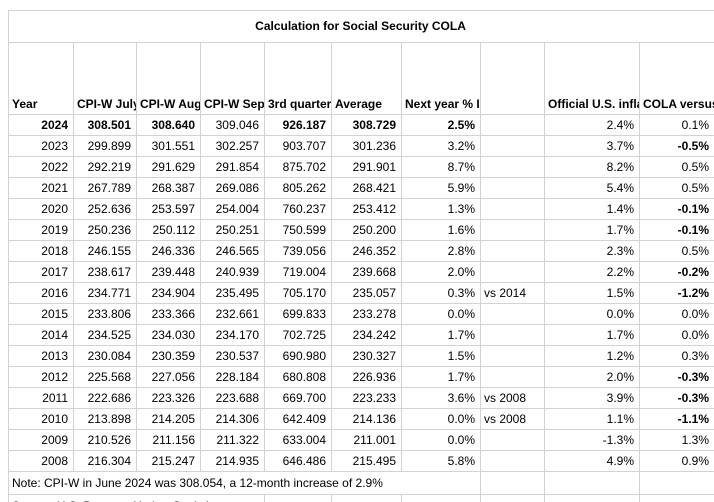 The width and height of the screenshot is (714, 502). Describe the element at coordinates (232, 293) in the screenshot. I see `cell-sep: 235.495` at that location.